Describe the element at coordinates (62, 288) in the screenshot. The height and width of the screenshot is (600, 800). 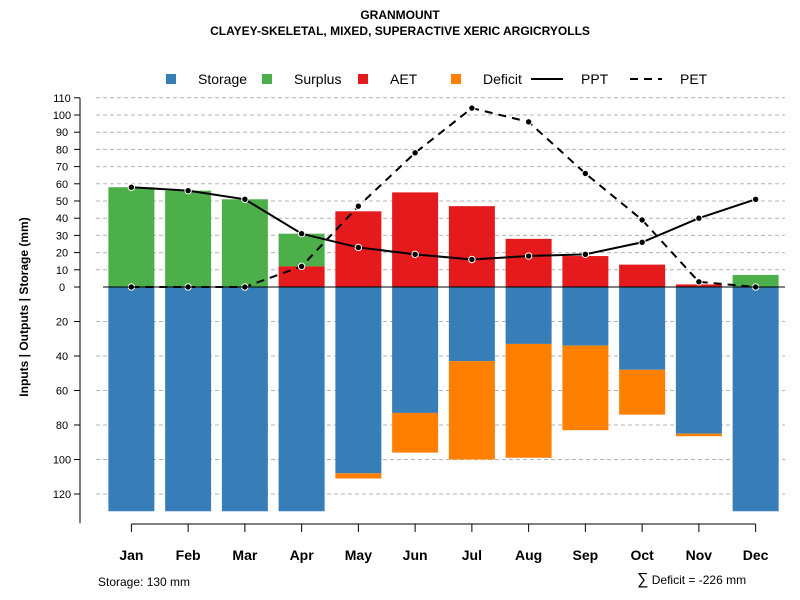
I see `y-tick-label: 0` at that location.